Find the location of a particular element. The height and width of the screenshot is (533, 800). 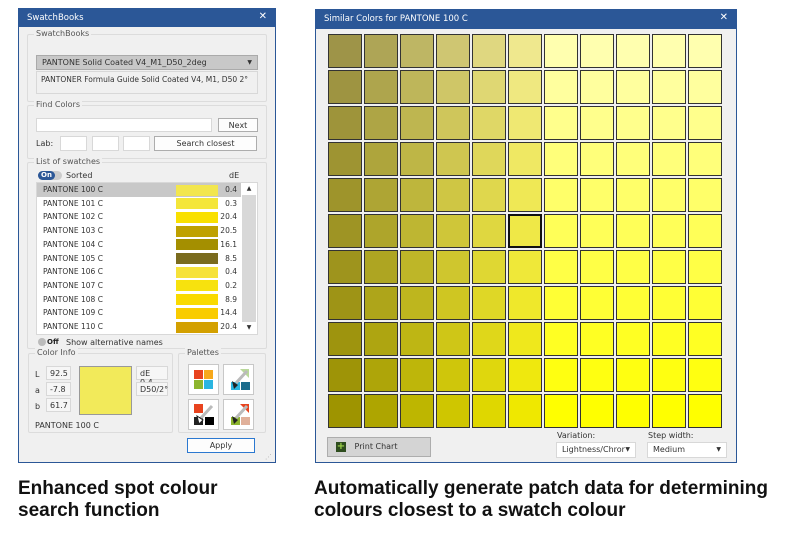

apply-button: Apply is located at coordinates (221, 445).